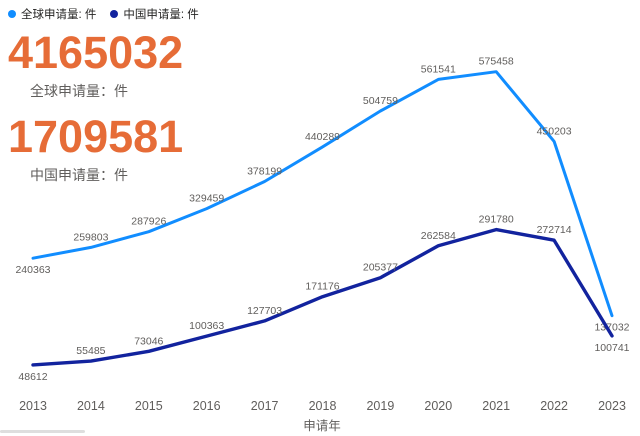 This screenshot has width=640, height=436. Describe the element at coordinates (103, 14) in the screenshot. I see `chart-legend: 全球申请量: 件 中国申请量: 件` at that location.